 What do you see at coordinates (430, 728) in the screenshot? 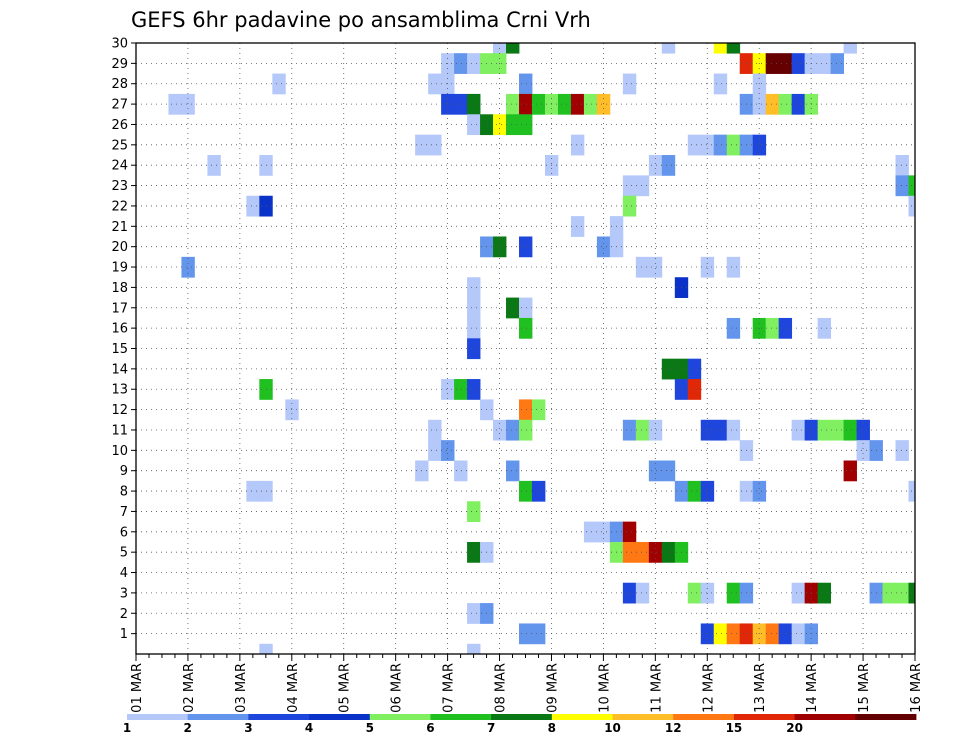
I see `colorbar-label: 6` at bounding box center [430, 728].